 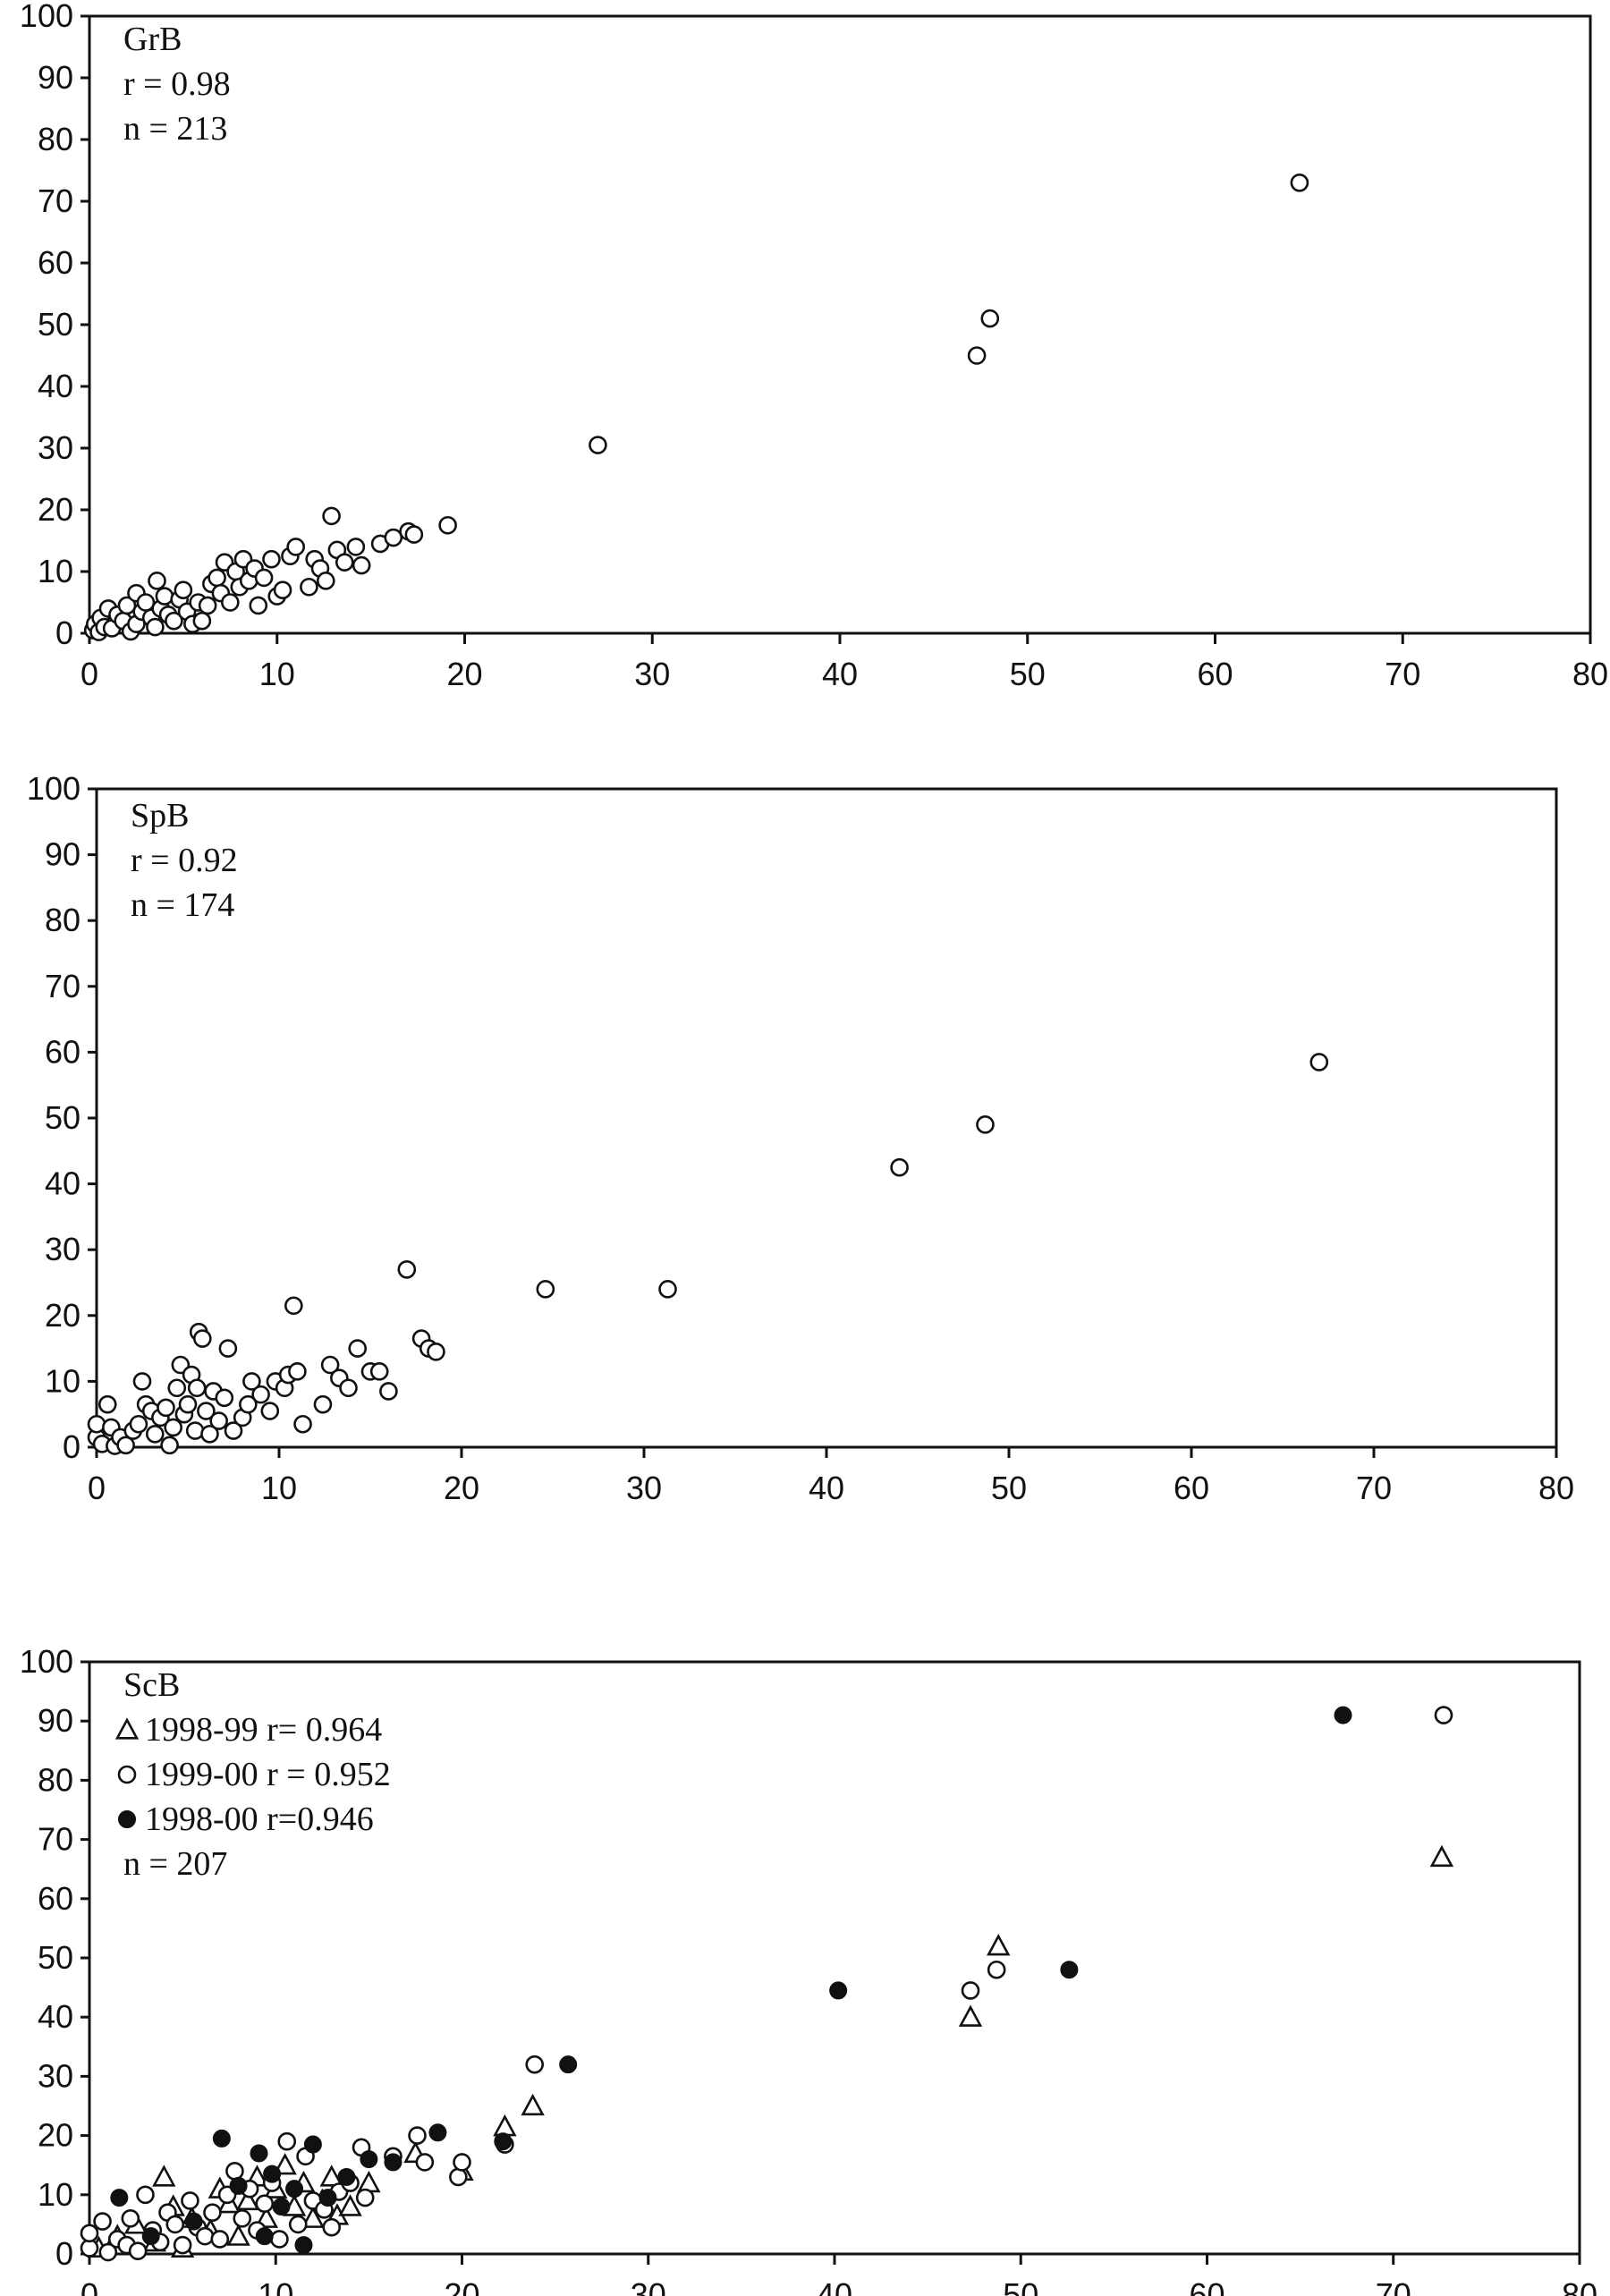 I want to click on y-tick-label: 30, so click(x=62, y=1249).